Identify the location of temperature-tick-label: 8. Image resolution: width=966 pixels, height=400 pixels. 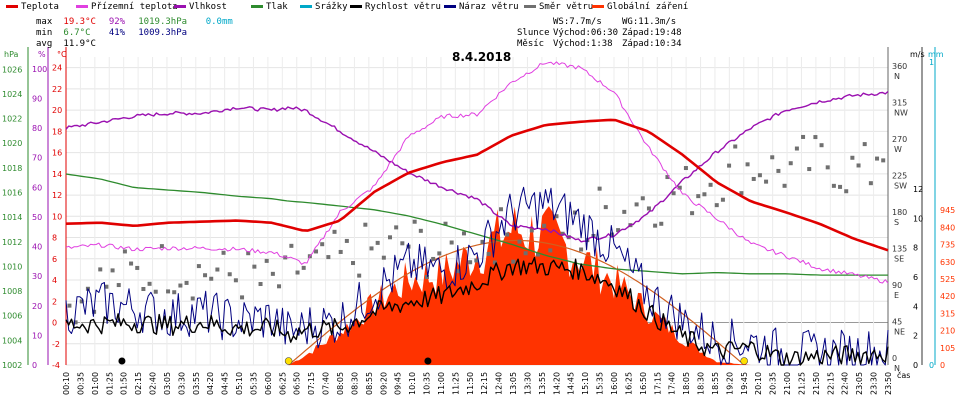
(54, 238).